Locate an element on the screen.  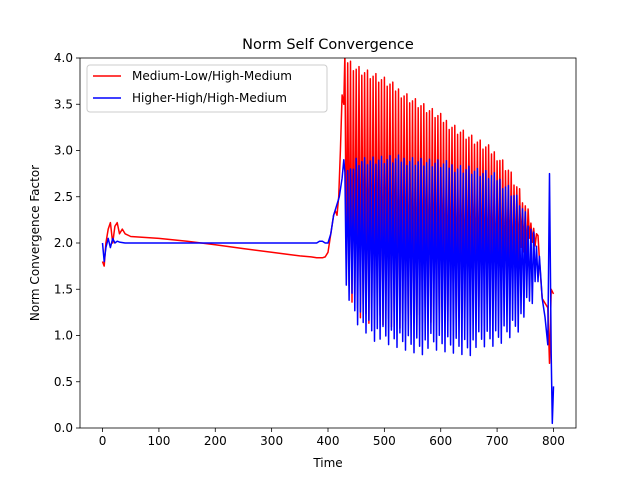
x-tick-label: 400 is located at coordinates (328, 441).